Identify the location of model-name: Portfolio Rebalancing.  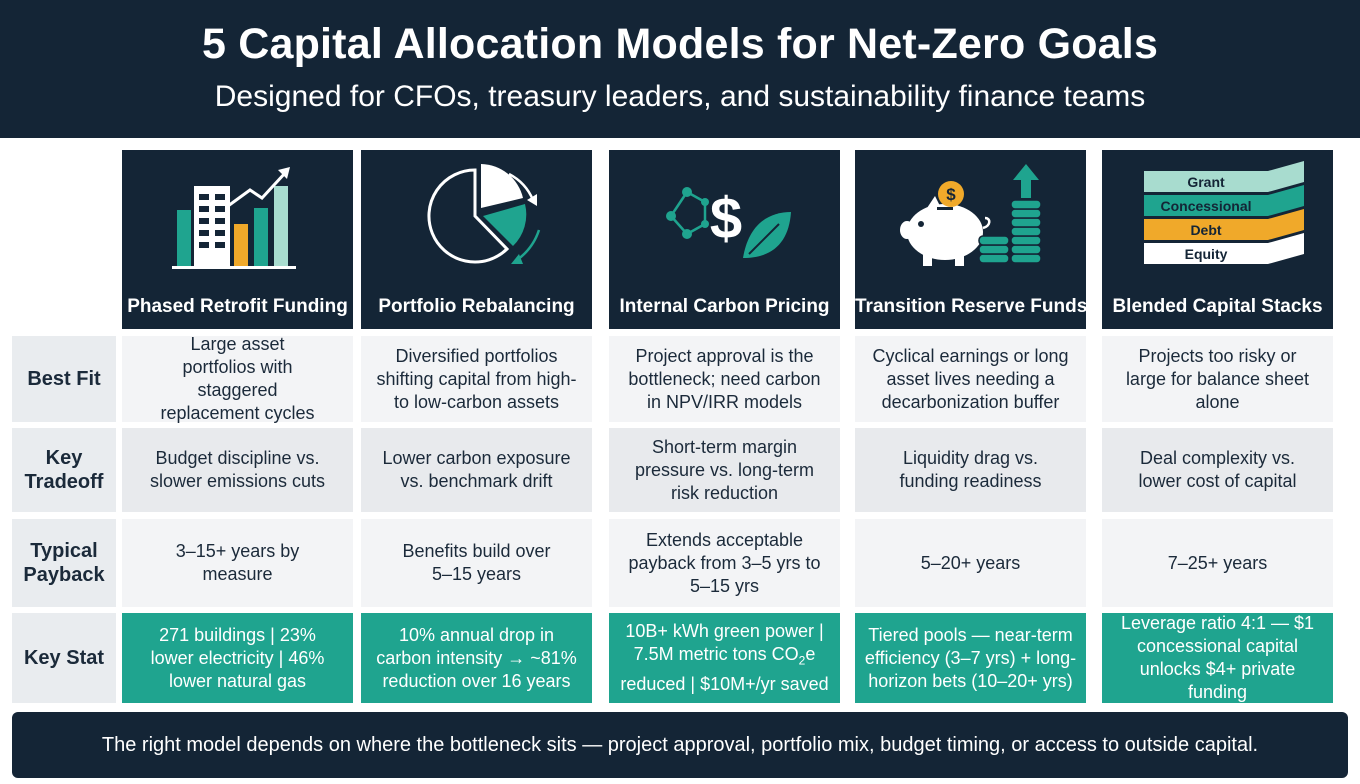
(476, 306).